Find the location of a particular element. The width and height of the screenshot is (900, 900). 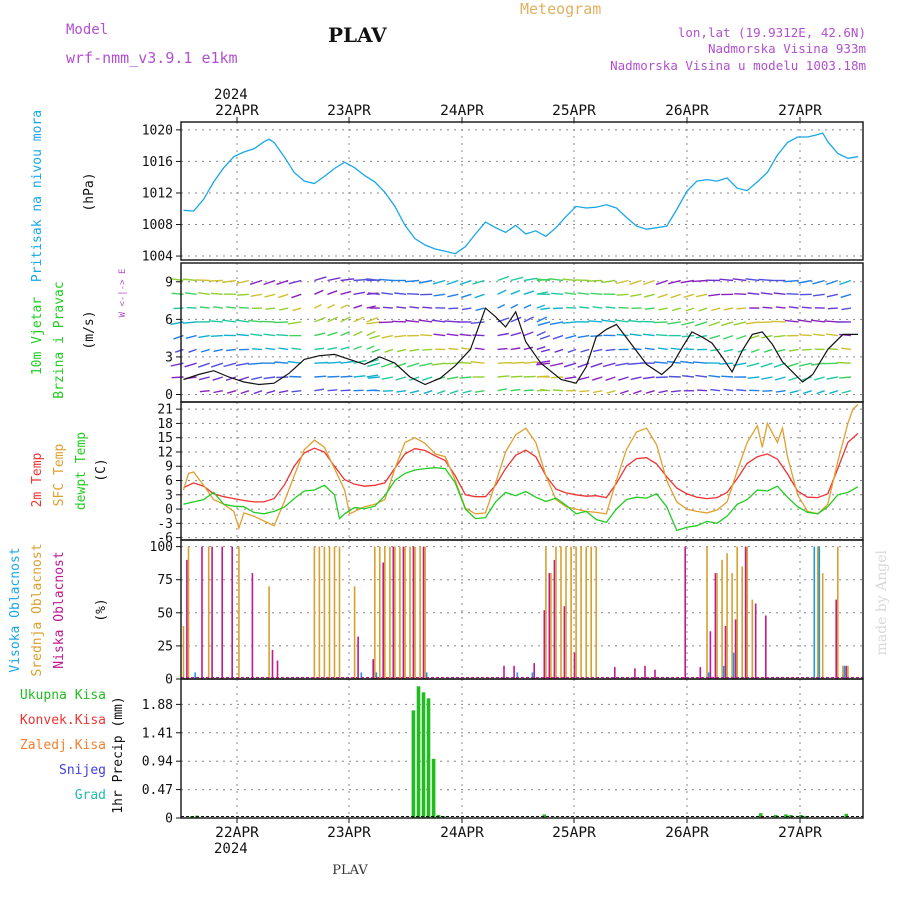

series-line-sfc-temp is located at coordinates (520, 467).